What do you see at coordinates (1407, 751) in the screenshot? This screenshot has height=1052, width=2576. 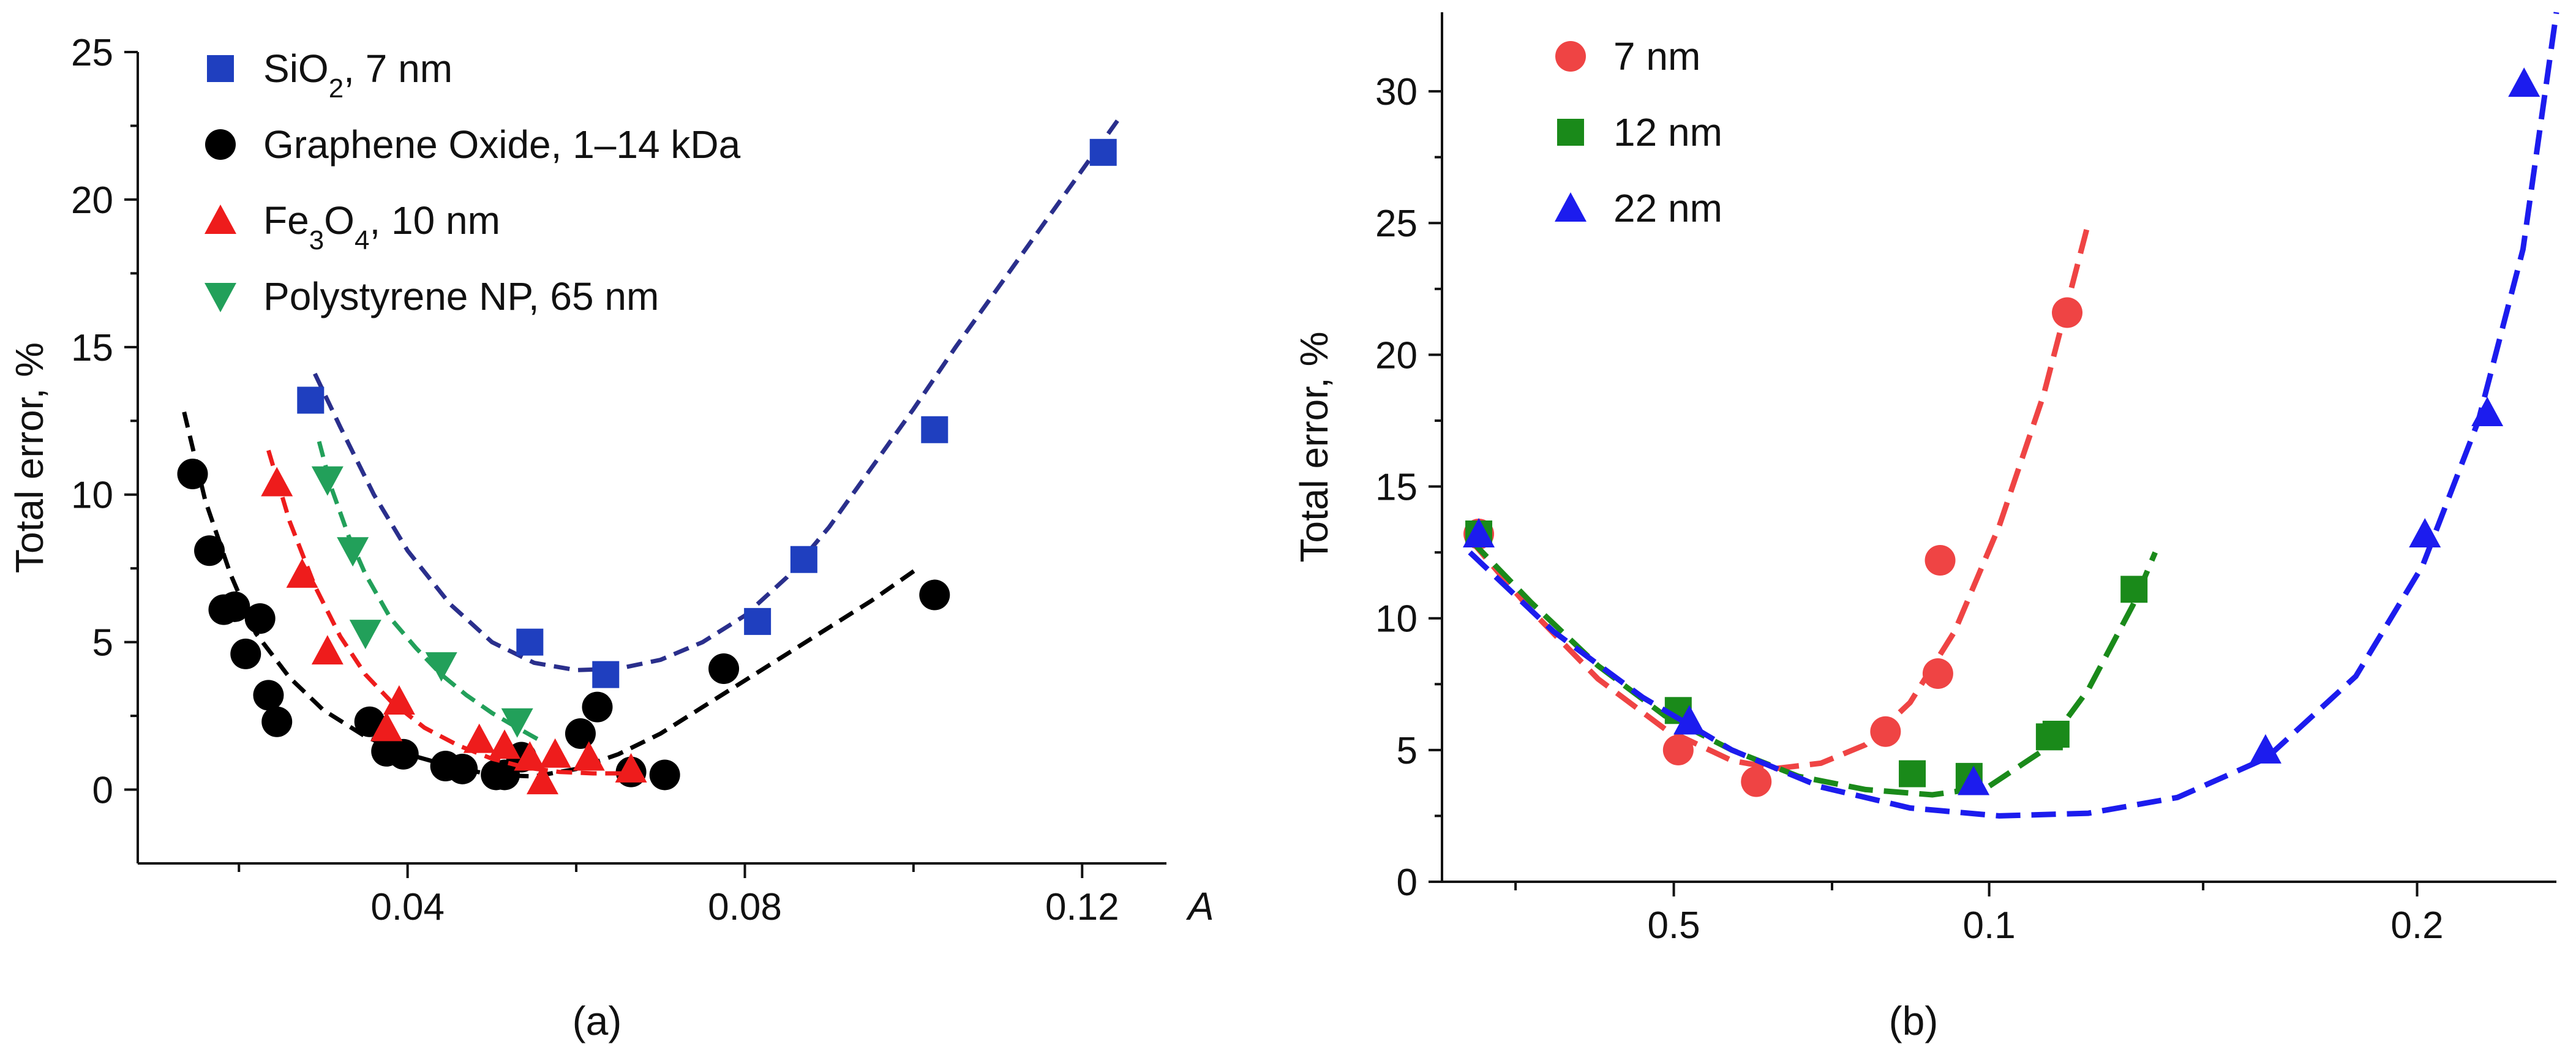 I see `panel-b-y-tick-label: 5` at bounding box center [1407, 751].